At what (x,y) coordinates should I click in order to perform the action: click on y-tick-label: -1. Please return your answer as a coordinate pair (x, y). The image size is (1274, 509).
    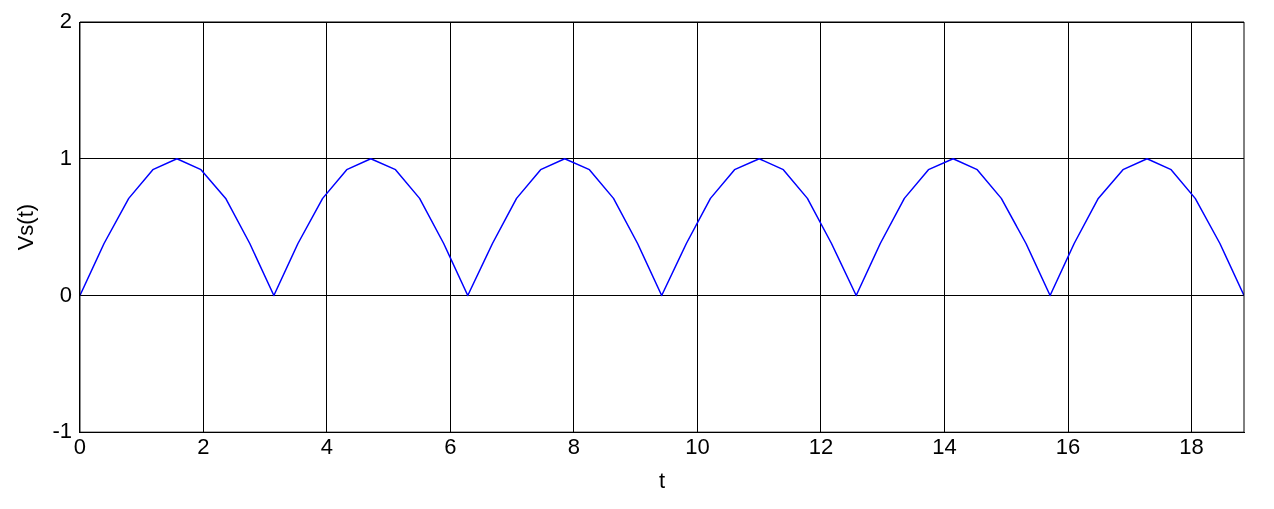
    Looking at the image, I should click on (62, 431).